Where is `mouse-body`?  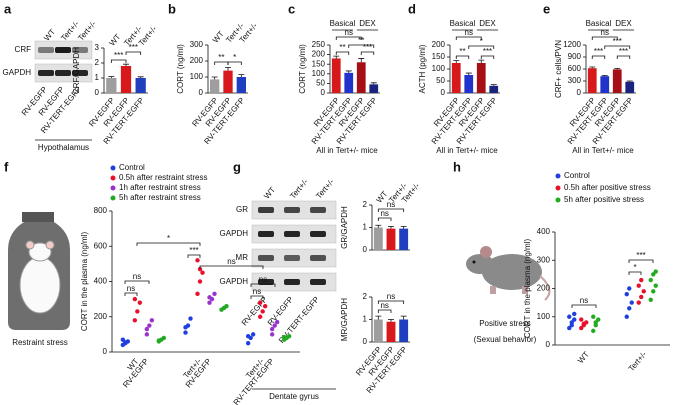 mouse-body is located at coordinates (40, 285).